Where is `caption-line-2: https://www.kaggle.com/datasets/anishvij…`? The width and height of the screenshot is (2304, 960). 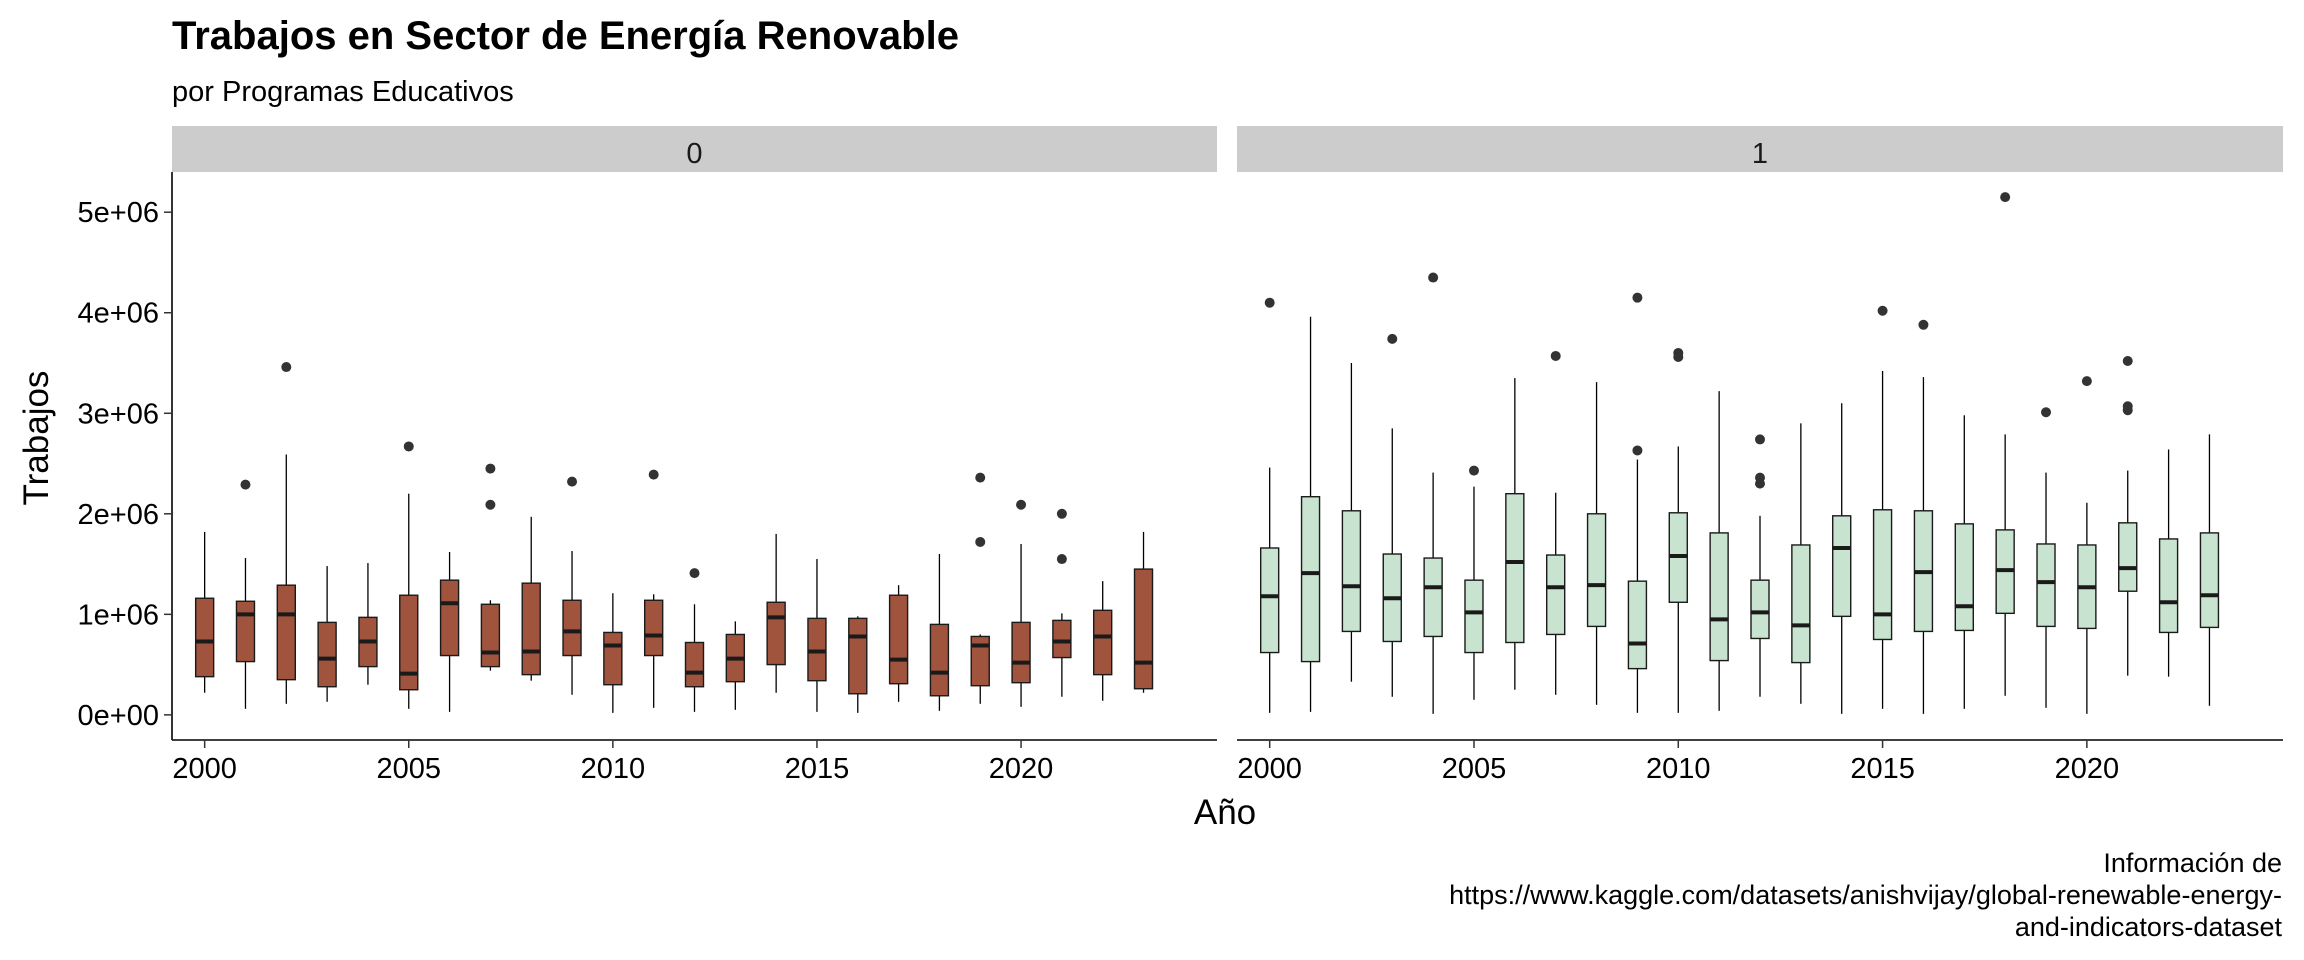
caption-line-2: https://www.kaggle.com/datasets/anishvij… is located at coordinates (1865, 895).